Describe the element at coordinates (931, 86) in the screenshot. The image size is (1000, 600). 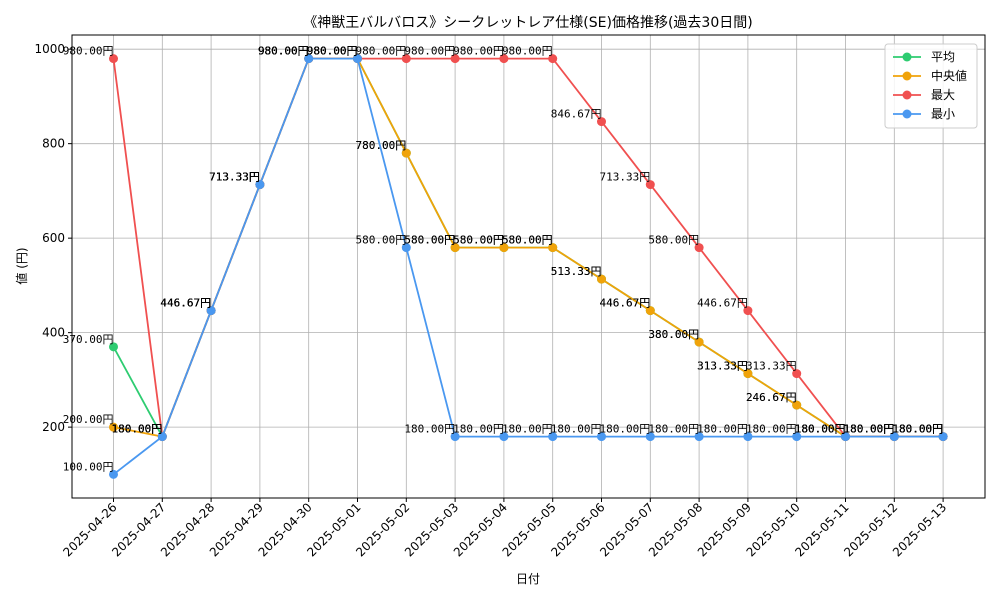
I see `legend-box` at that location.